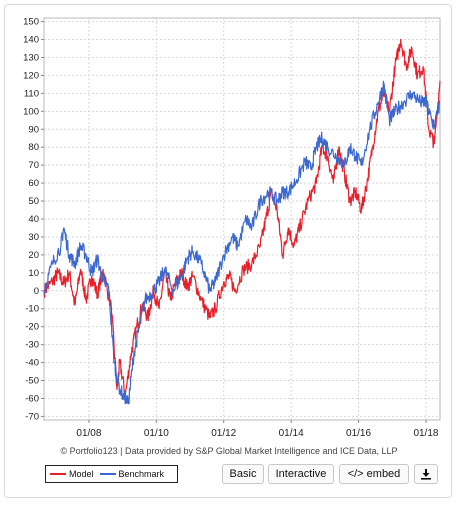  What do you see at coordinates (33, 273) in the screenshot?
I see `y-tick-label: 10` at bounding box center [33, 273].